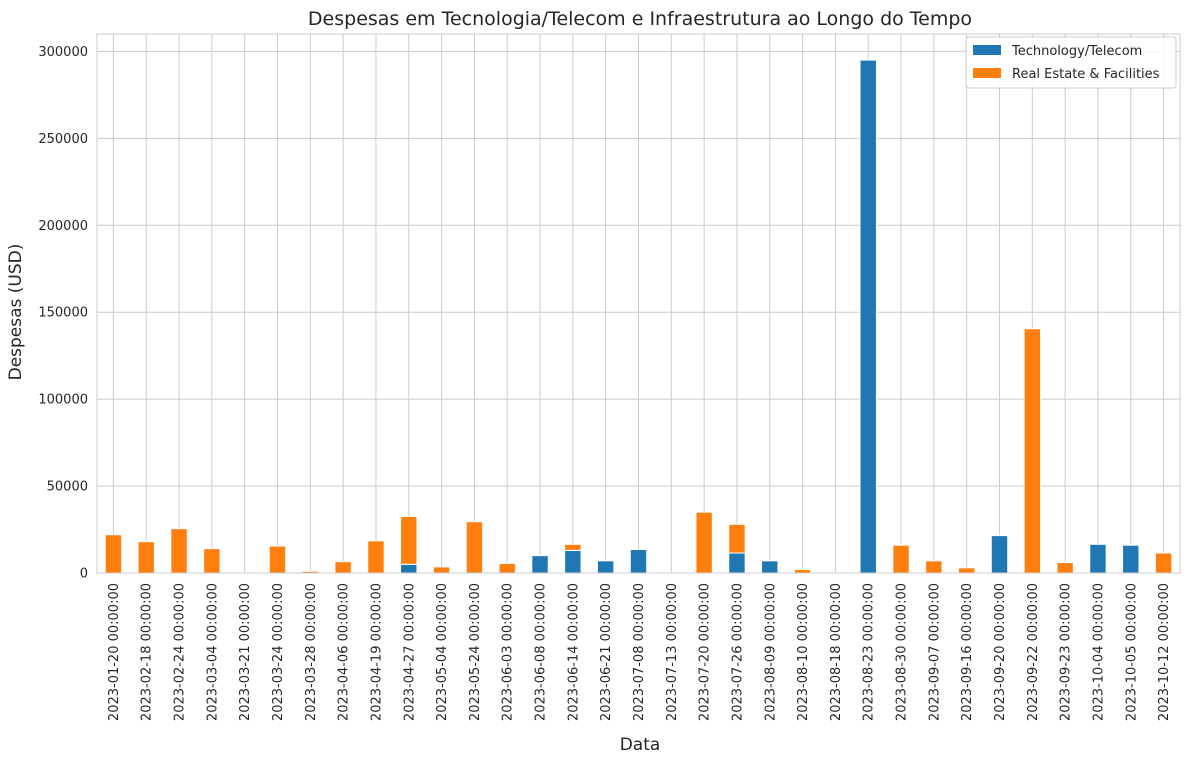 This screenshot has height=763, width=1191. I want to click on y-tick-label: 50000, so click(67, 487).